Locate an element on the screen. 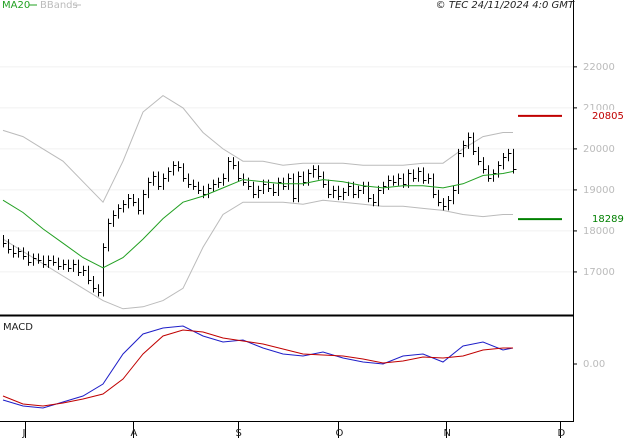  marker-label: 20805 is located at coordinates (608, 116).